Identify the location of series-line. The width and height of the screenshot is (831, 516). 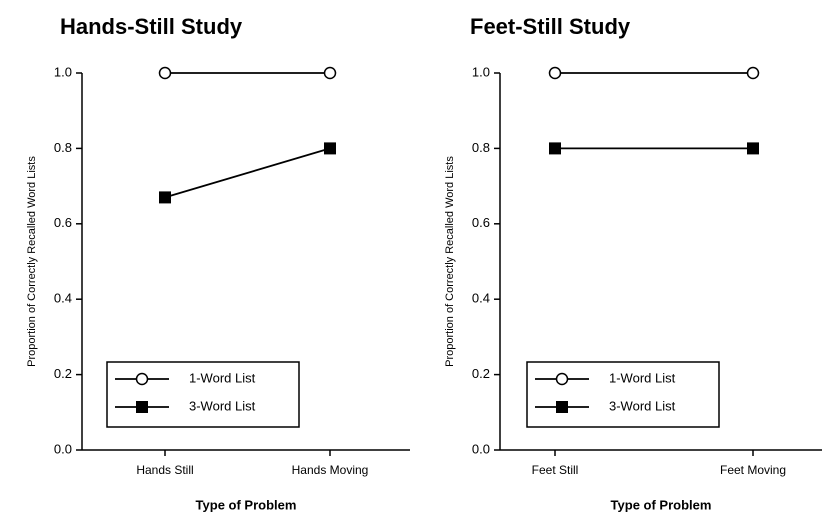
(247, 173).